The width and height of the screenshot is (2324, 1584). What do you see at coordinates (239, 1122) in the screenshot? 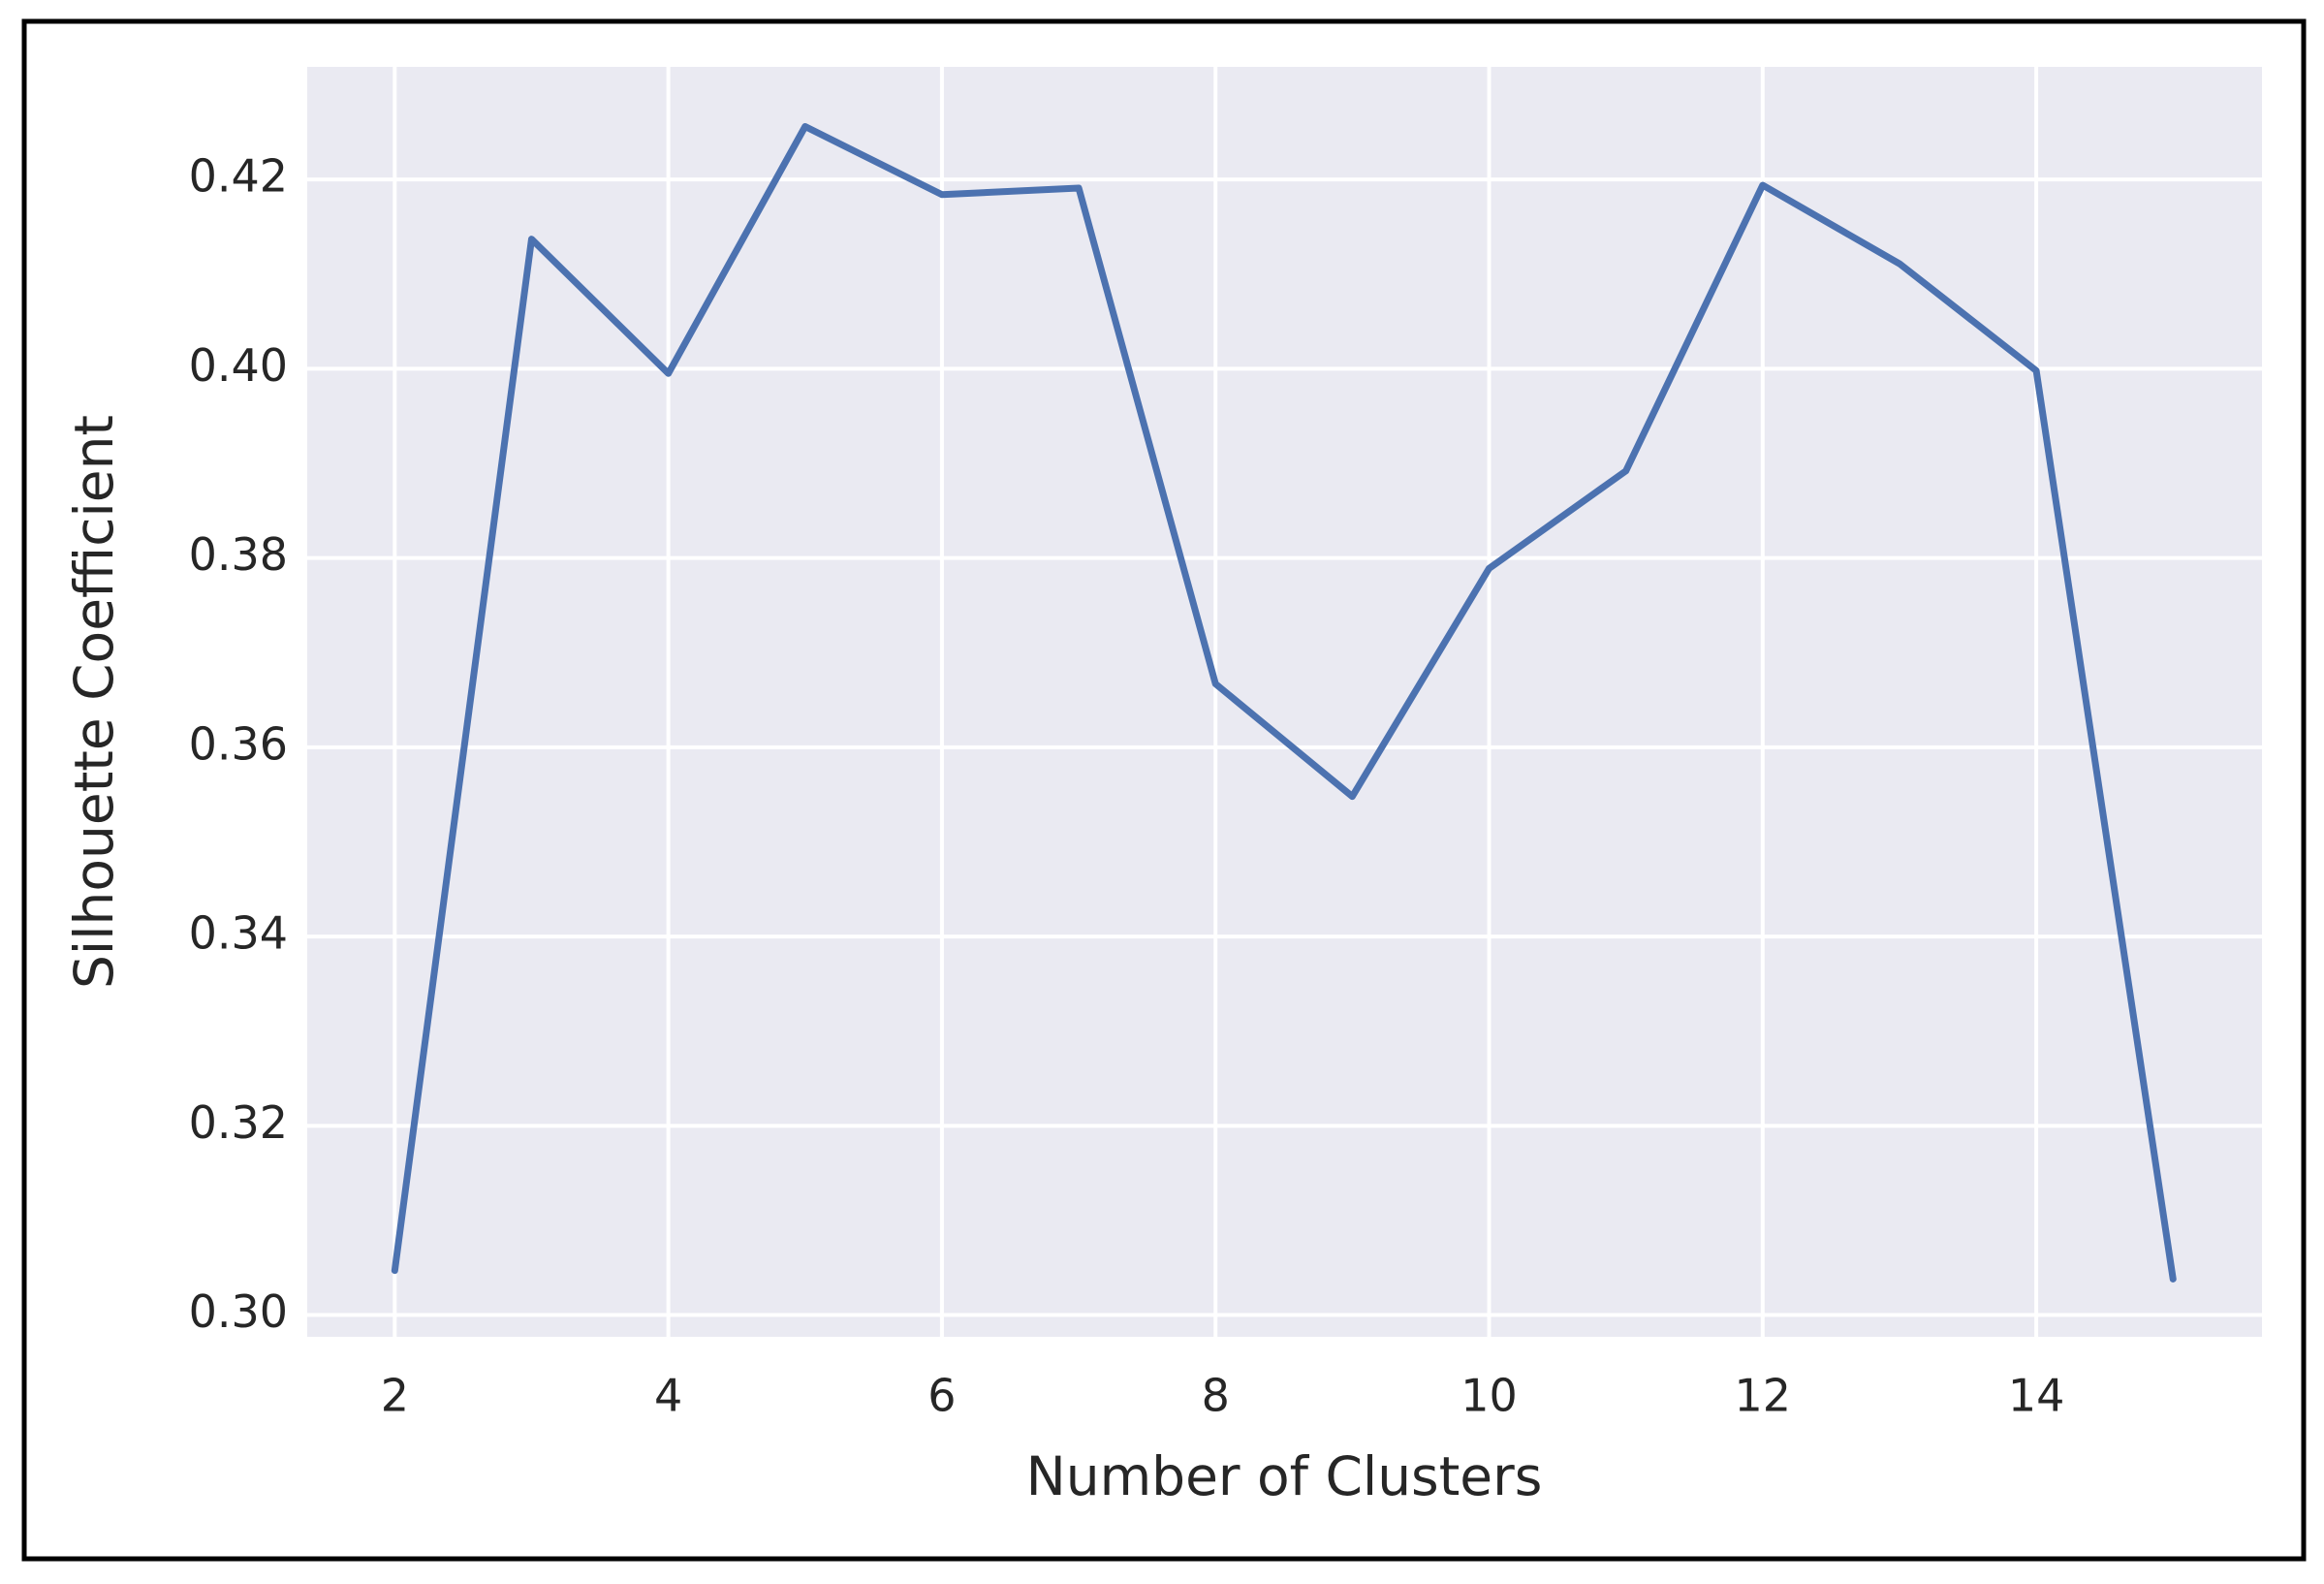
I see `y-tick-label: 0.32` at bounding box center [239, 1122].